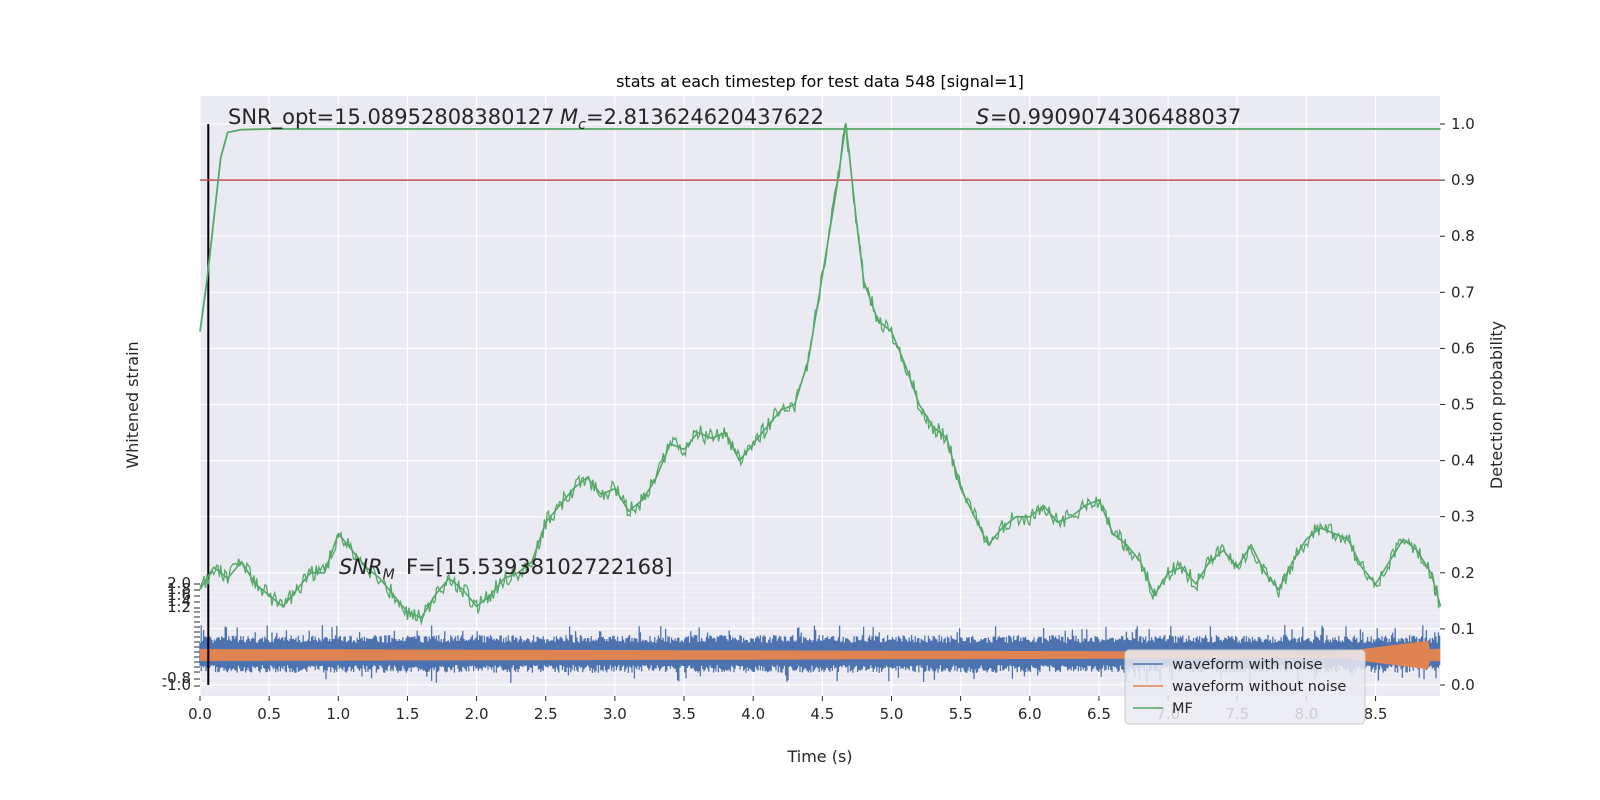 This screenshot has height=800, width=1600. What do you see at coordinates (1463, 180) in the screenshot?
I see `right-tick-label: 0.9` at bounding box center [1463, 180].